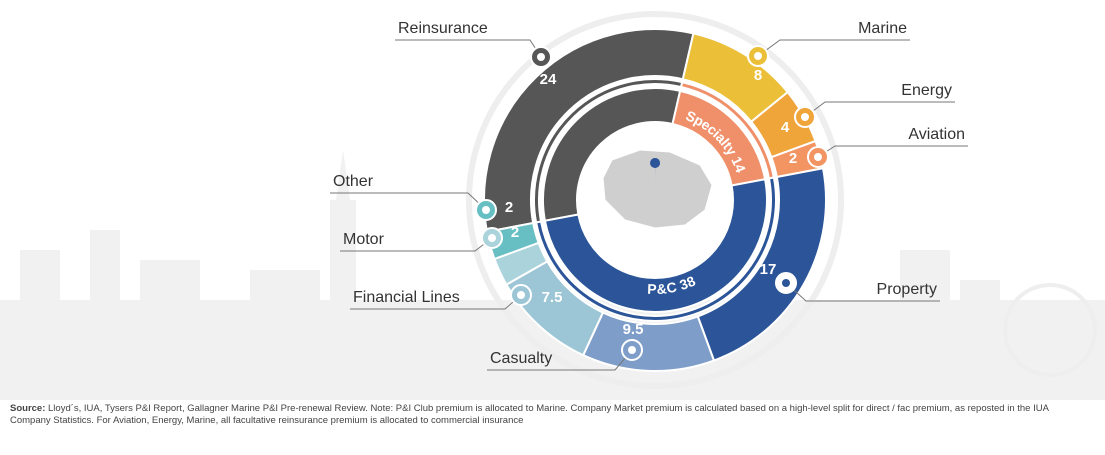 This screenshot has height=455, width=1105. Describe the element at coordinates (936, 134) in the screenshot. I see `category-label: Aviation` at that location.